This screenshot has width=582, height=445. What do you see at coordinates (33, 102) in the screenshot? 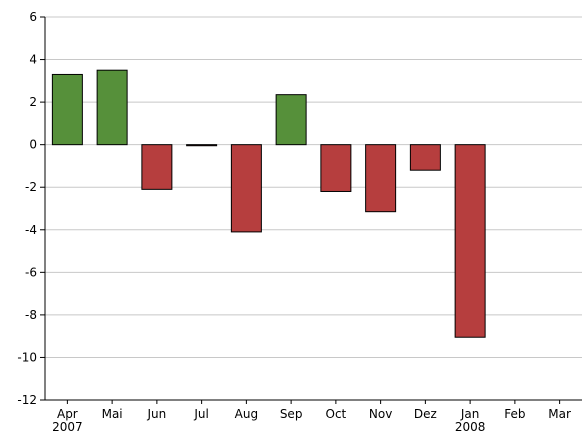
I see `y-tick-label: 2` at bounding box center [33, 102].